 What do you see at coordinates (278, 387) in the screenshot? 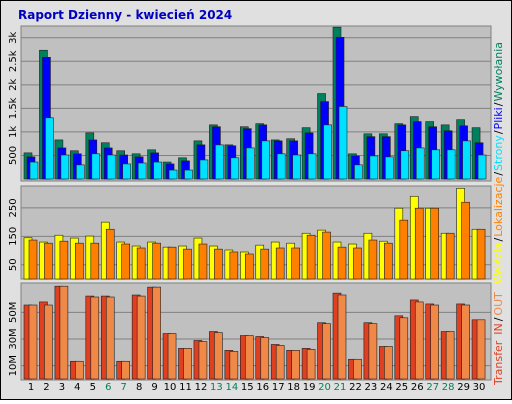
I see `x-tick-label: 17` at bounding box center [278, 387].